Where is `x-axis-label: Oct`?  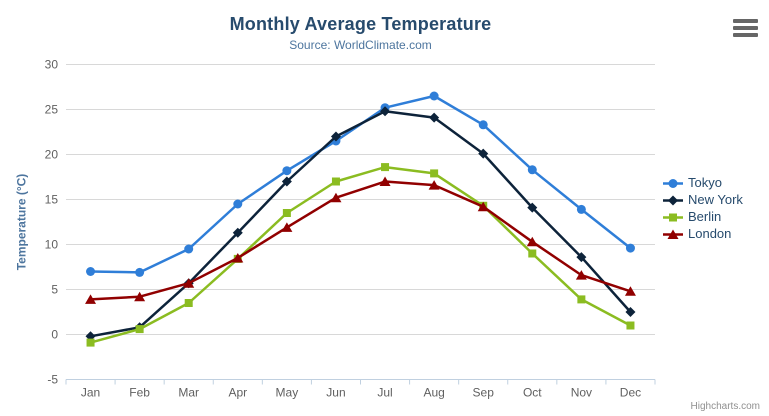
x-axis-label: Oct is located at coordinates (532, 393).